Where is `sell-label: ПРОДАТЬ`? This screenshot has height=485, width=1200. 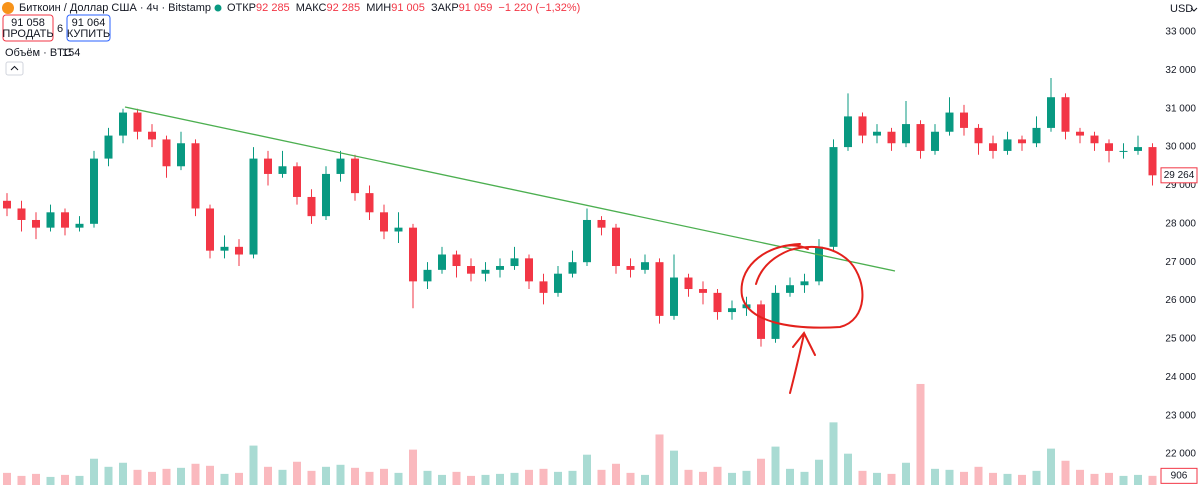 sell-label: ПРОДАТЬ is located at coordinates (27, 34).